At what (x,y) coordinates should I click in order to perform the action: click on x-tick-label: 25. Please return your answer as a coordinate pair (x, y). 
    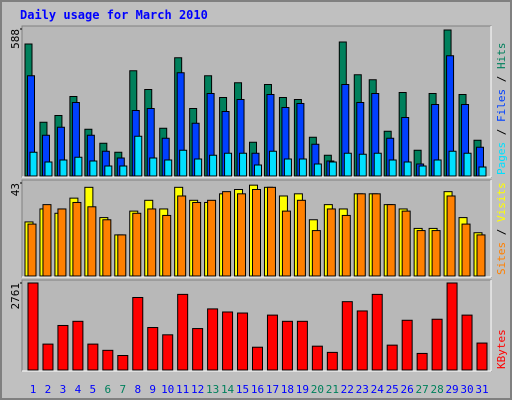
    Looking at the image, I should click on (392, 389).